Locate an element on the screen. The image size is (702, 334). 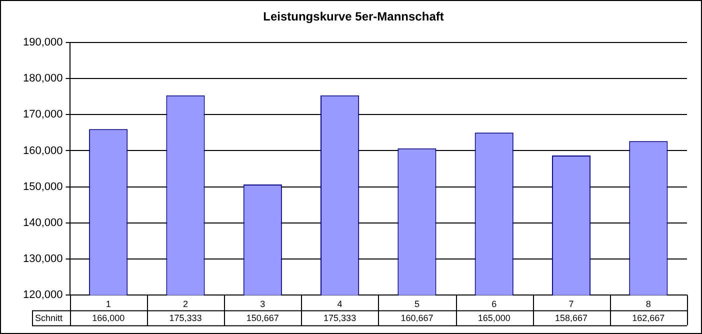
y-tick-label: 170,000 is located at coordinates (42, 114).